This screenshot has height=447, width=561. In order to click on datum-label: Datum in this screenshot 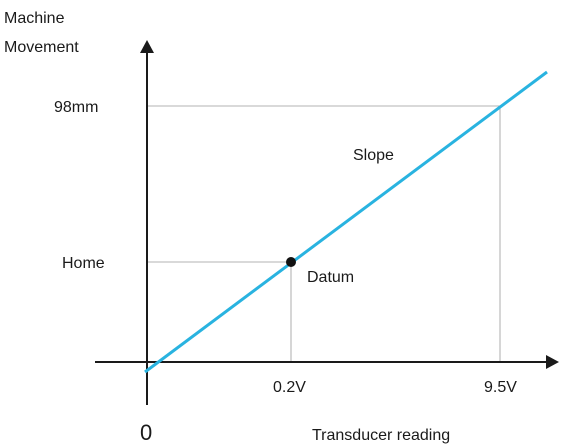, I will do `click(330, 277)`.